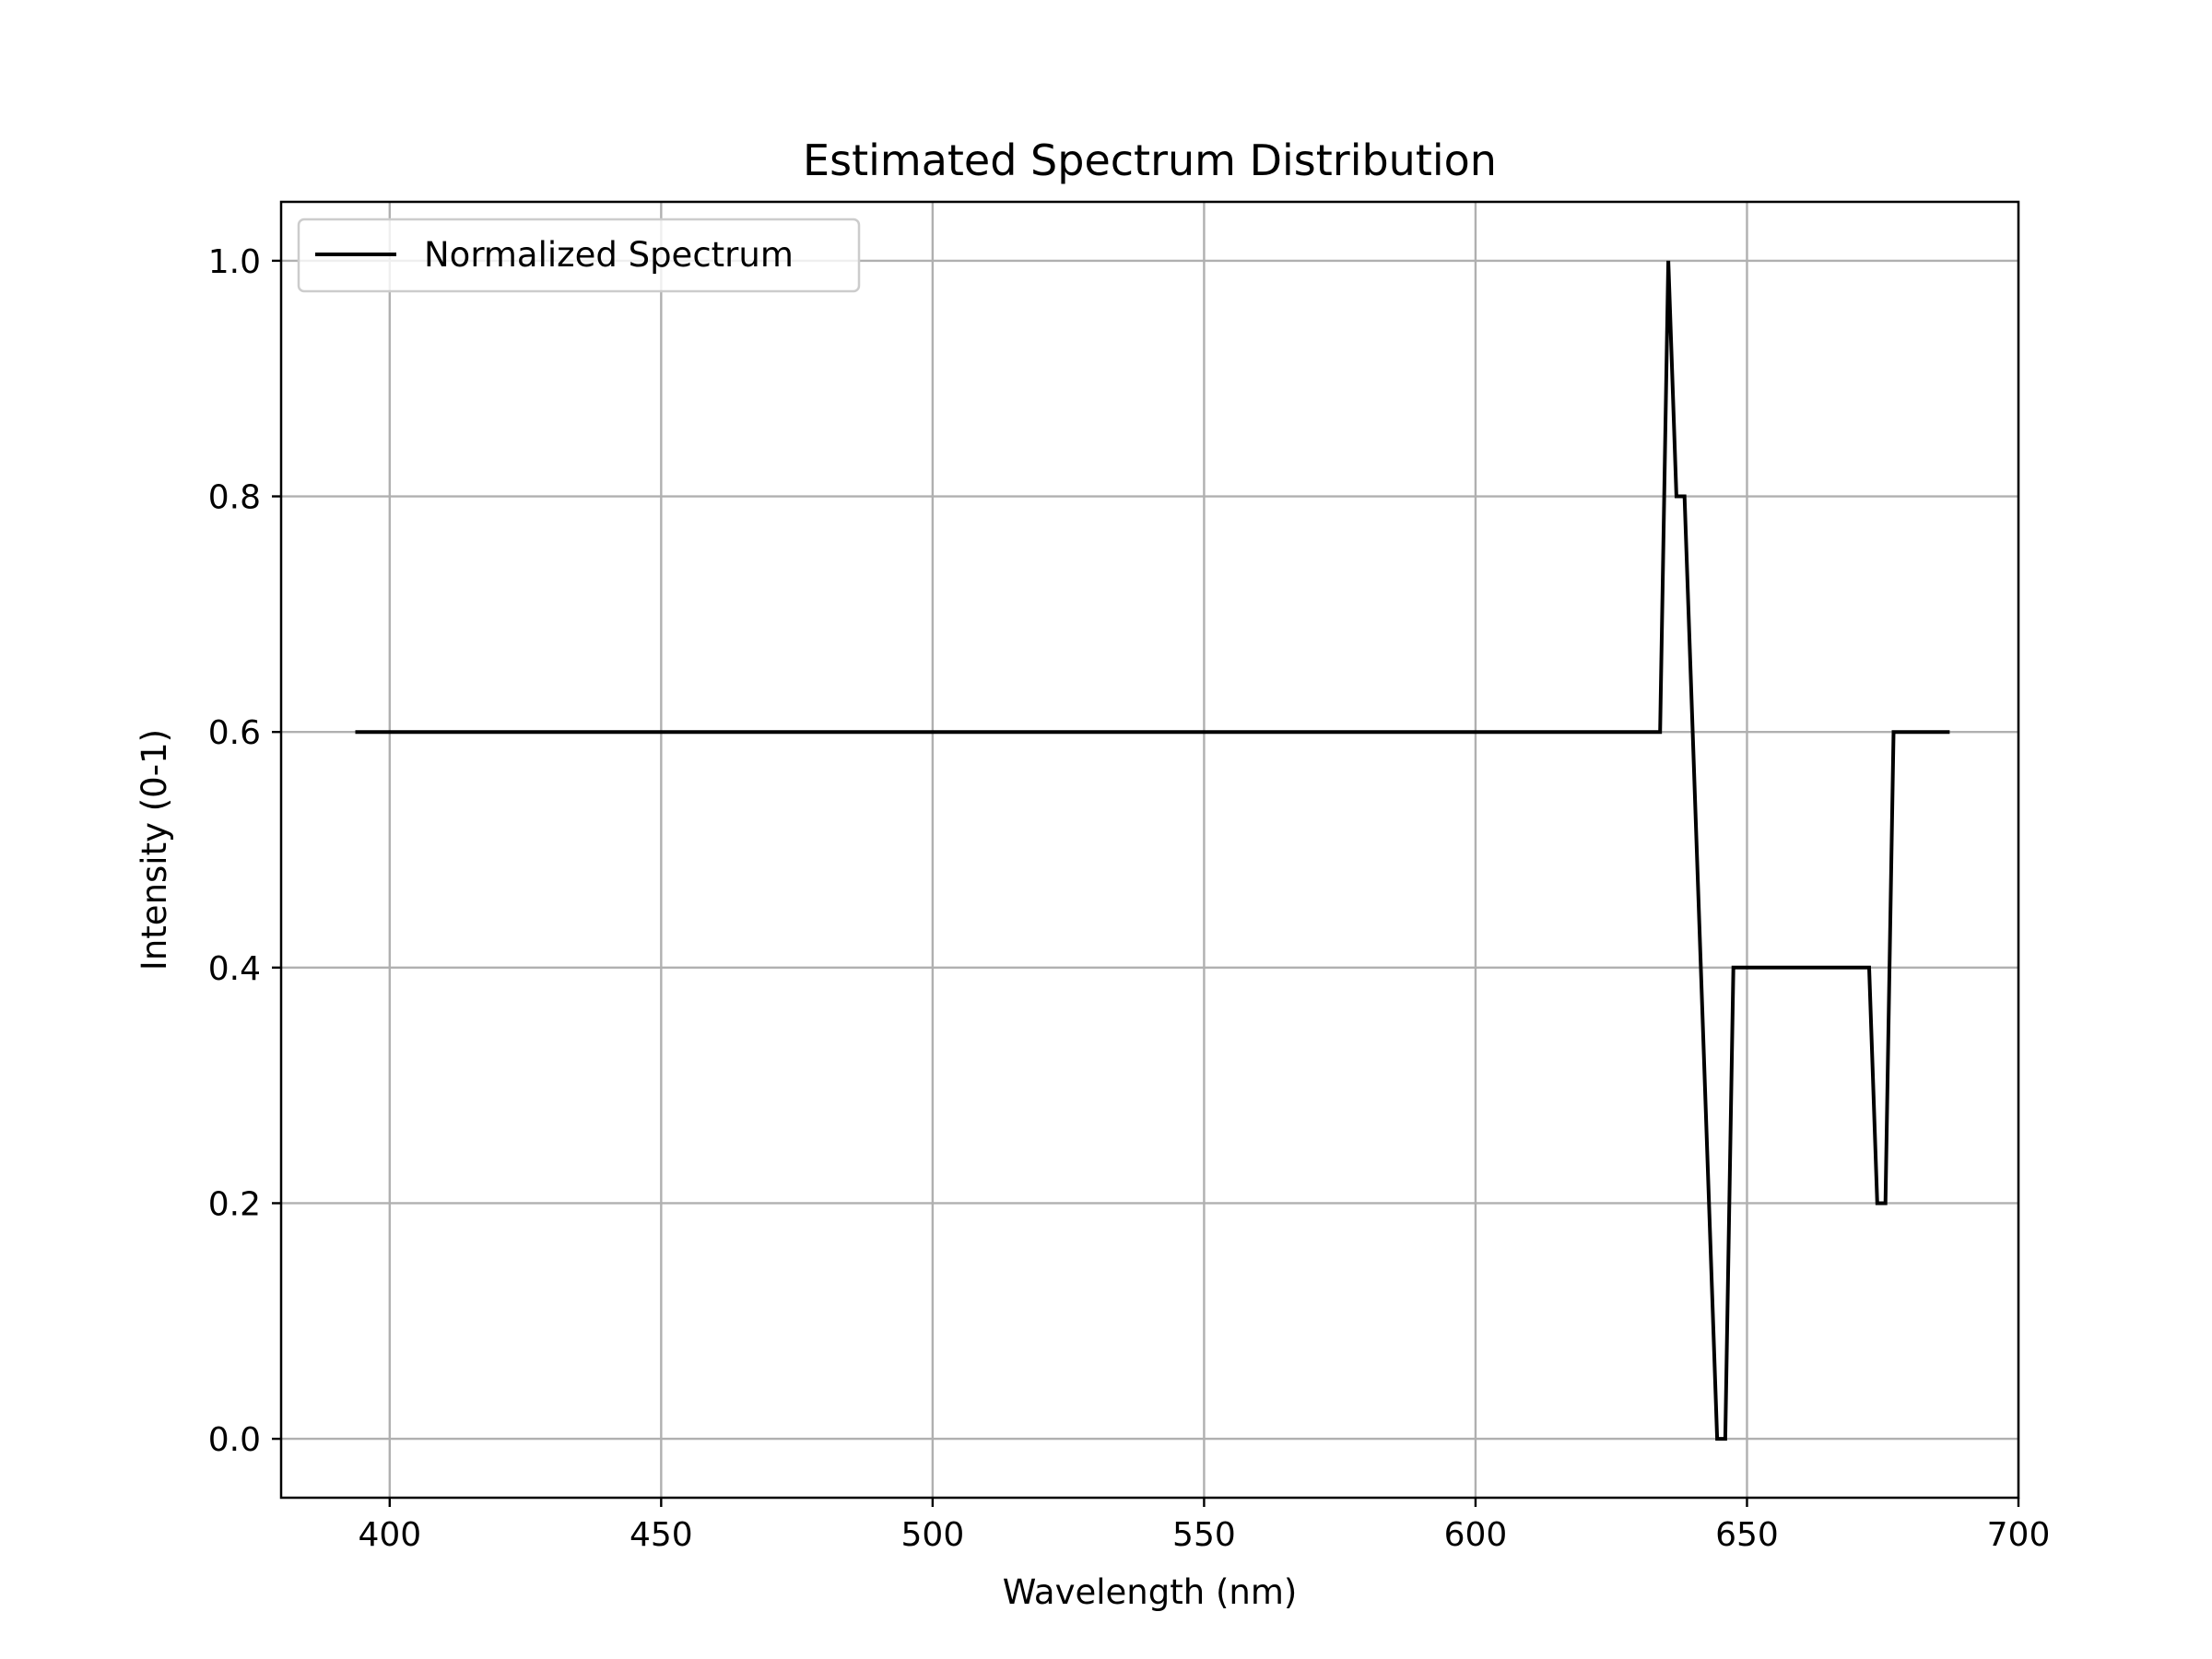 Image resolution: width=2212 pixels, height=1659 pixels. I want to click on legend-label: Normalized Spectrum, so click(609, 255).